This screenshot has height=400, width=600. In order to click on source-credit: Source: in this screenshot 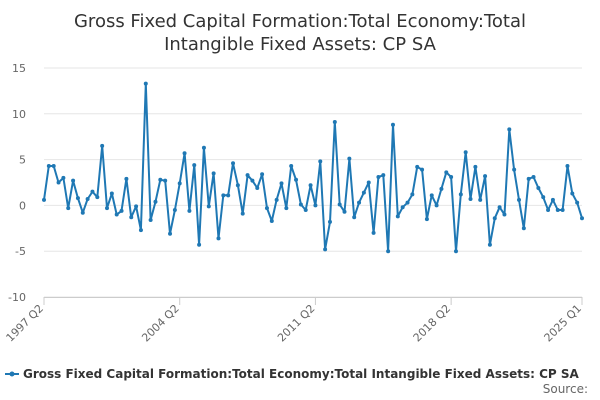, I will do `click(565, 389)`.